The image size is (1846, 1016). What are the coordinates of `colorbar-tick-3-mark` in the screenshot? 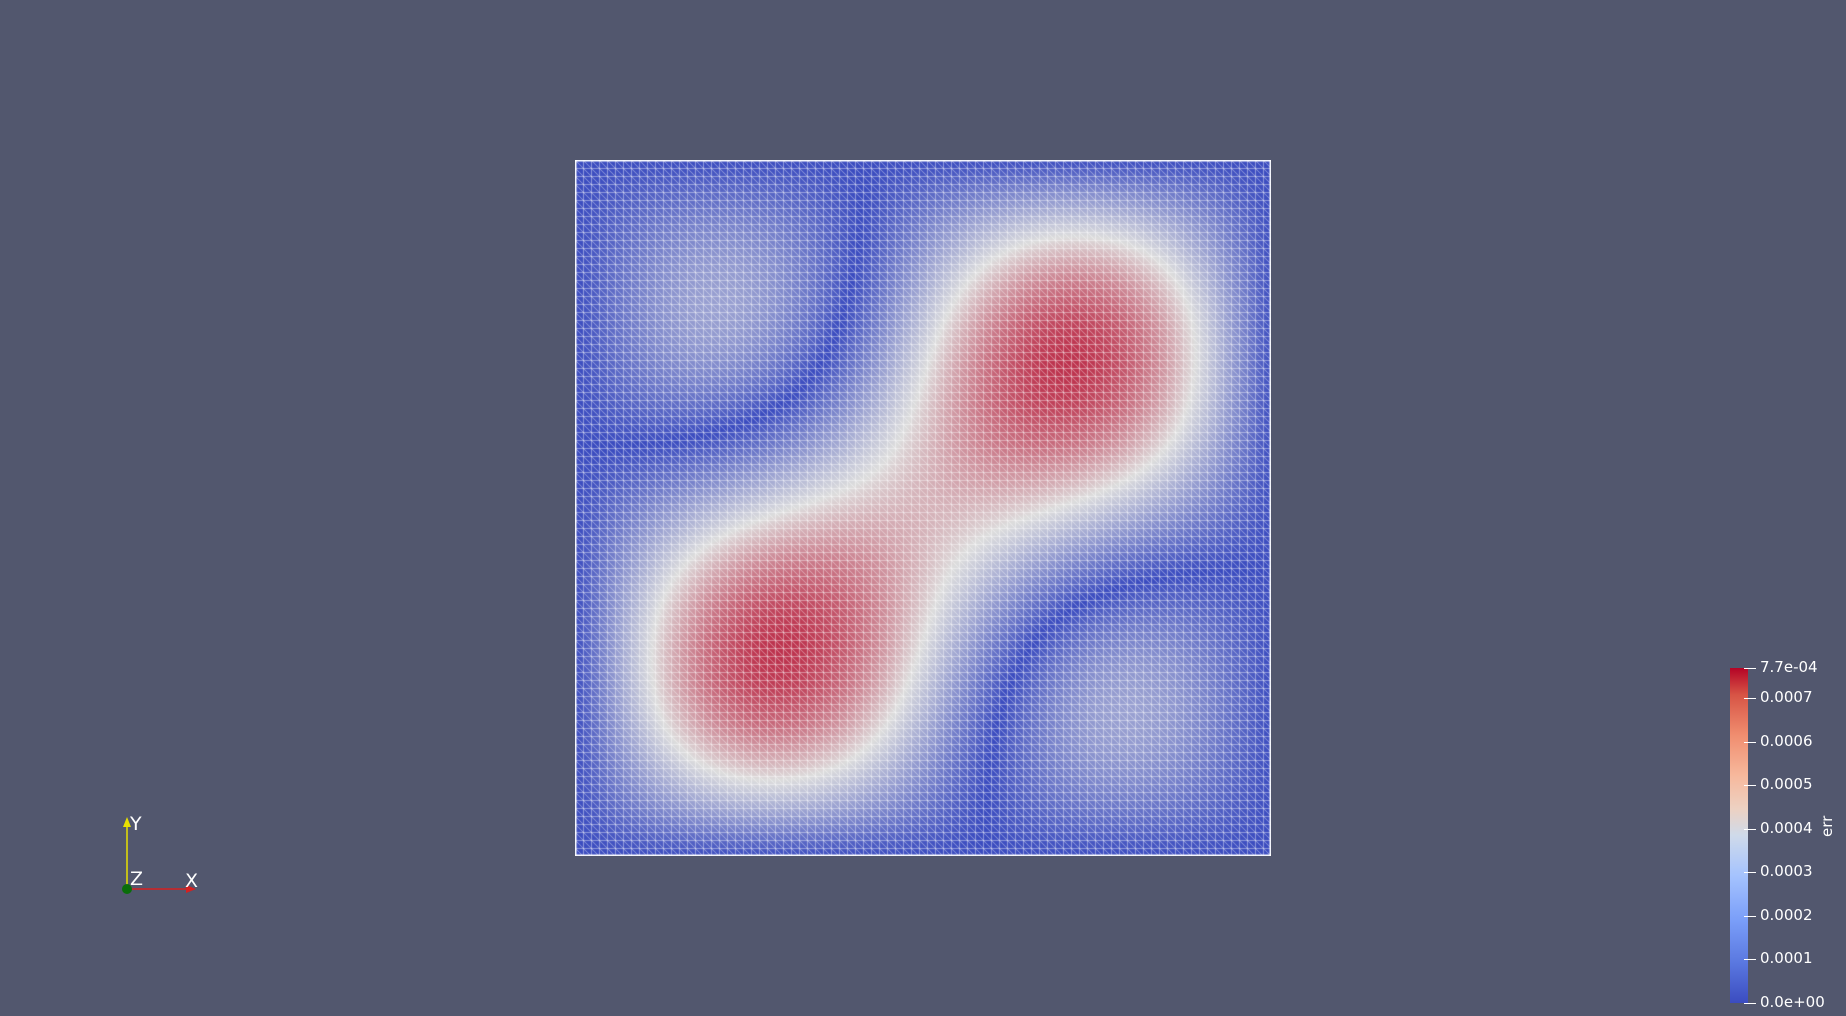 It's located at (1750, 829).